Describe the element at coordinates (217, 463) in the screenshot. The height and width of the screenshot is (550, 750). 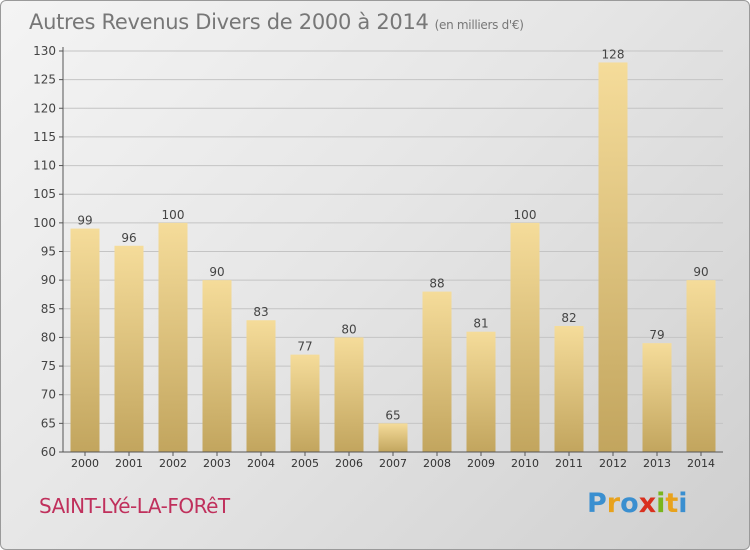
I see `x-tick-label: 2003` at that location.